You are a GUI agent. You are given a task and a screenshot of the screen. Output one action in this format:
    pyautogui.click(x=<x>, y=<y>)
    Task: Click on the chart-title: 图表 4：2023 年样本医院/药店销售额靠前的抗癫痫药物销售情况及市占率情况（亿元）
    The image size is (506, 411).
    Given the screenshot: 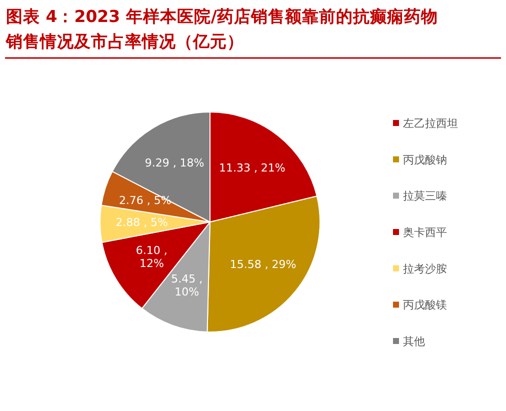 What is the action you would take?
    pyautogui.click(x=221, y=29)
    